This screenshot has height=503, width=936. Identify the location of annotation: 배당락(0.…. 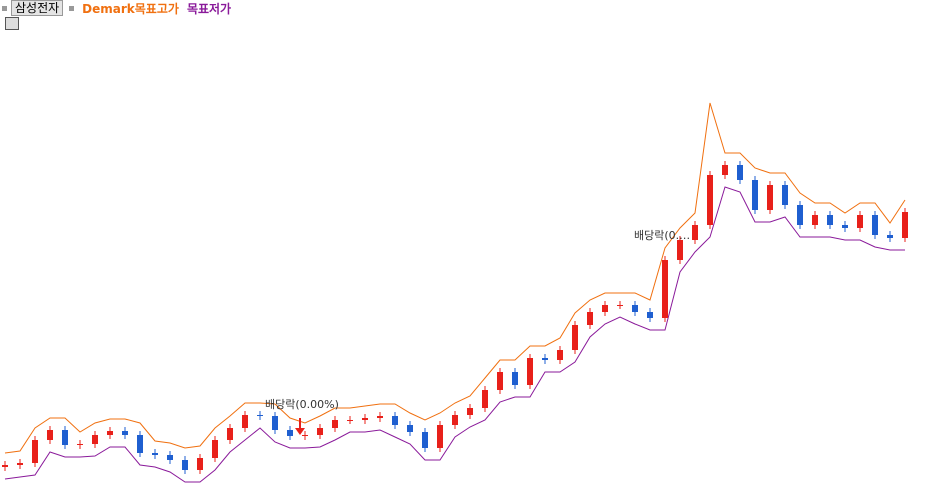
(662, 235).